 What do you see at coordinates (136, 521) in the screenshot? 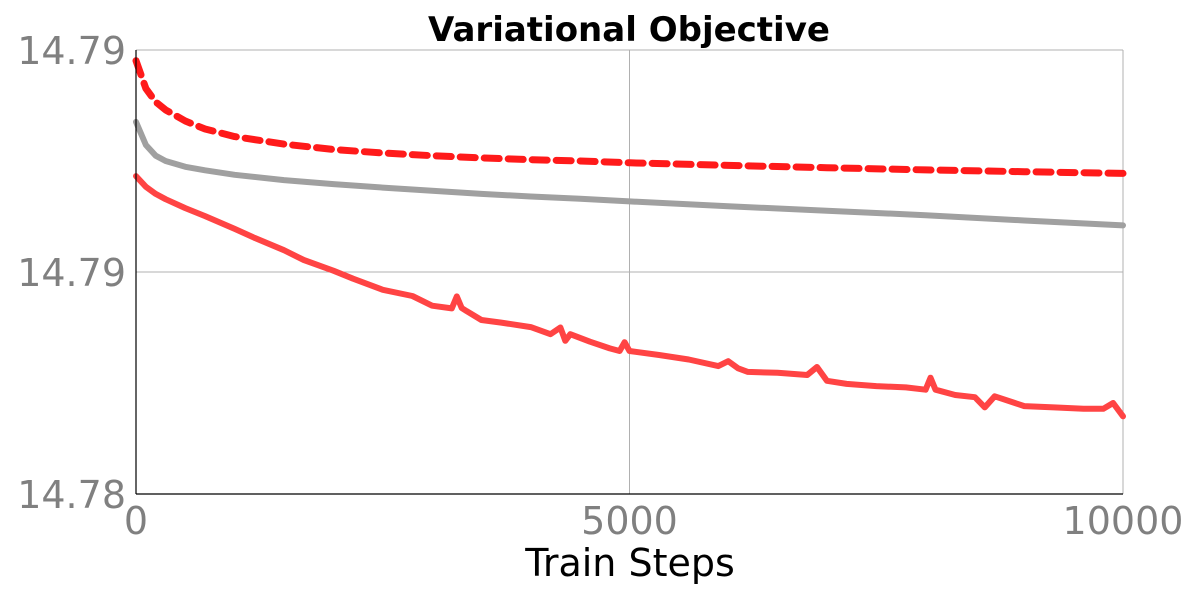
I see `x-tick-label: 0` at bounding box center [136, 521].